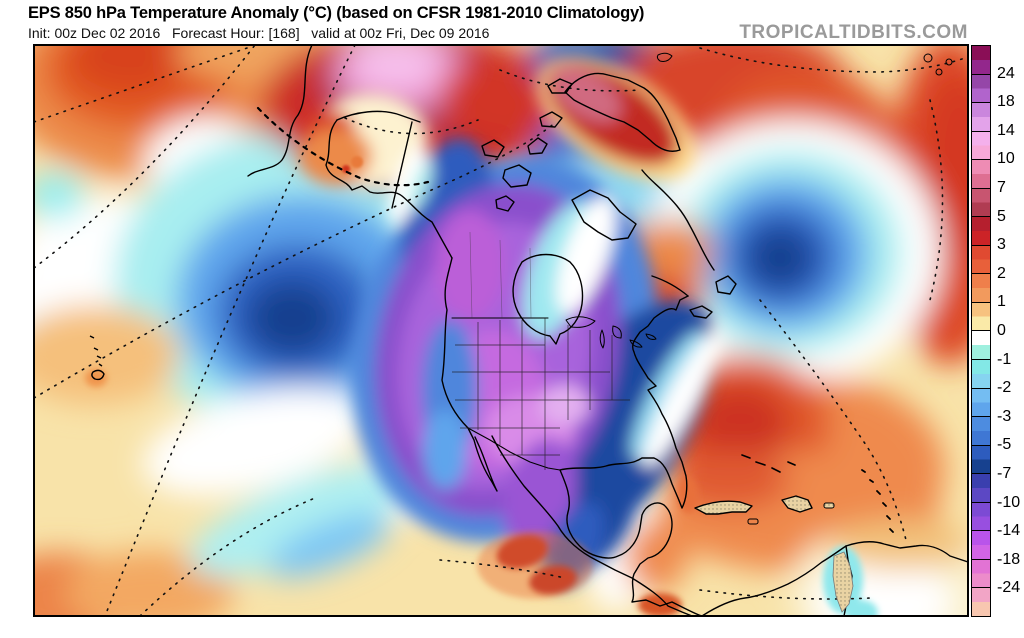 The height and width of the screenshot is (638, 1024). Describe the element at coordinates (1006, 102) in the screenshot. I see `colorbar-tick-label: 18` at that location.